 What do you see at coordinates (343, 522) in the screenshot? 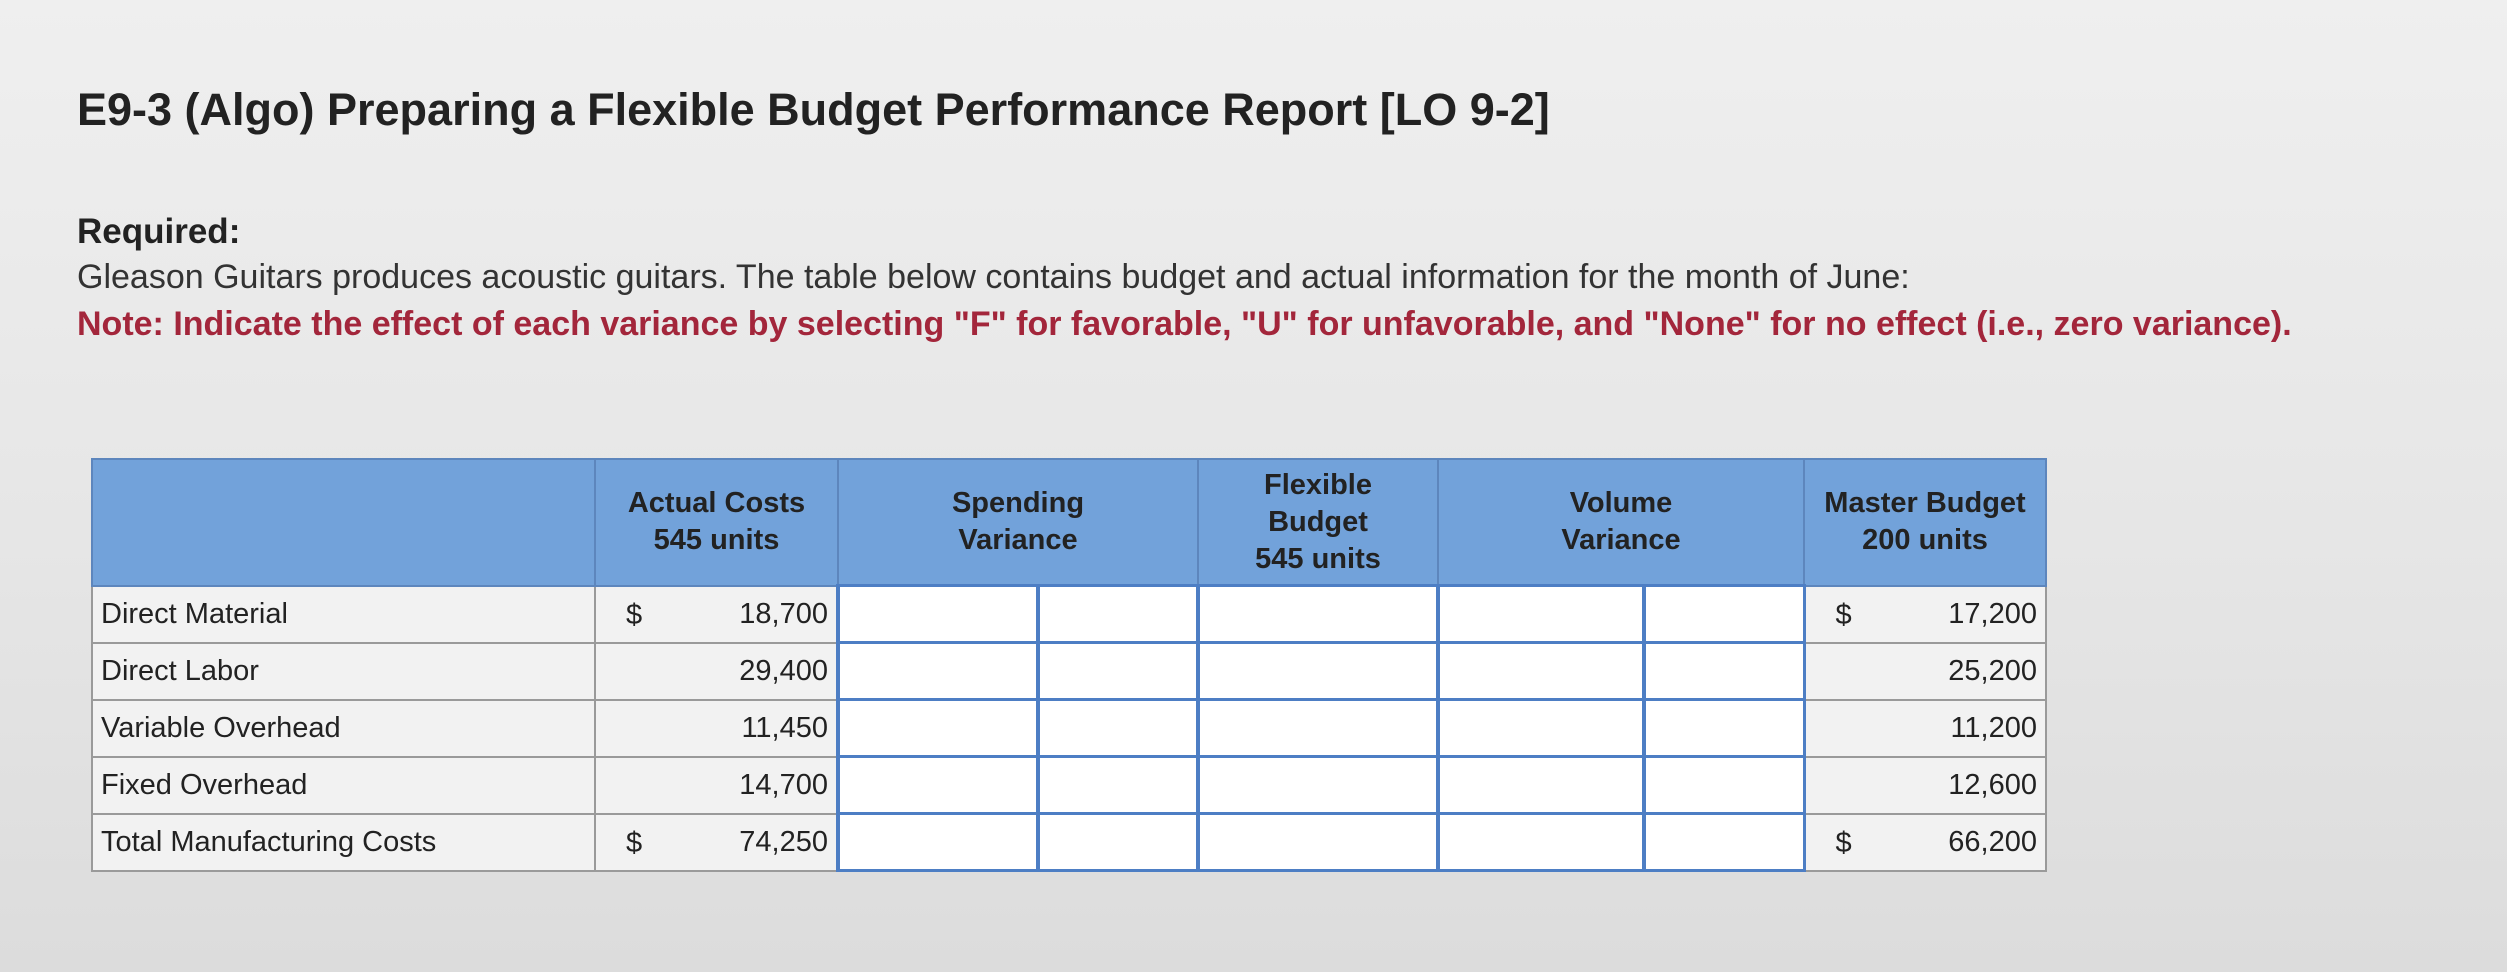
I see `header-blank` at bounding box center [343, 522].